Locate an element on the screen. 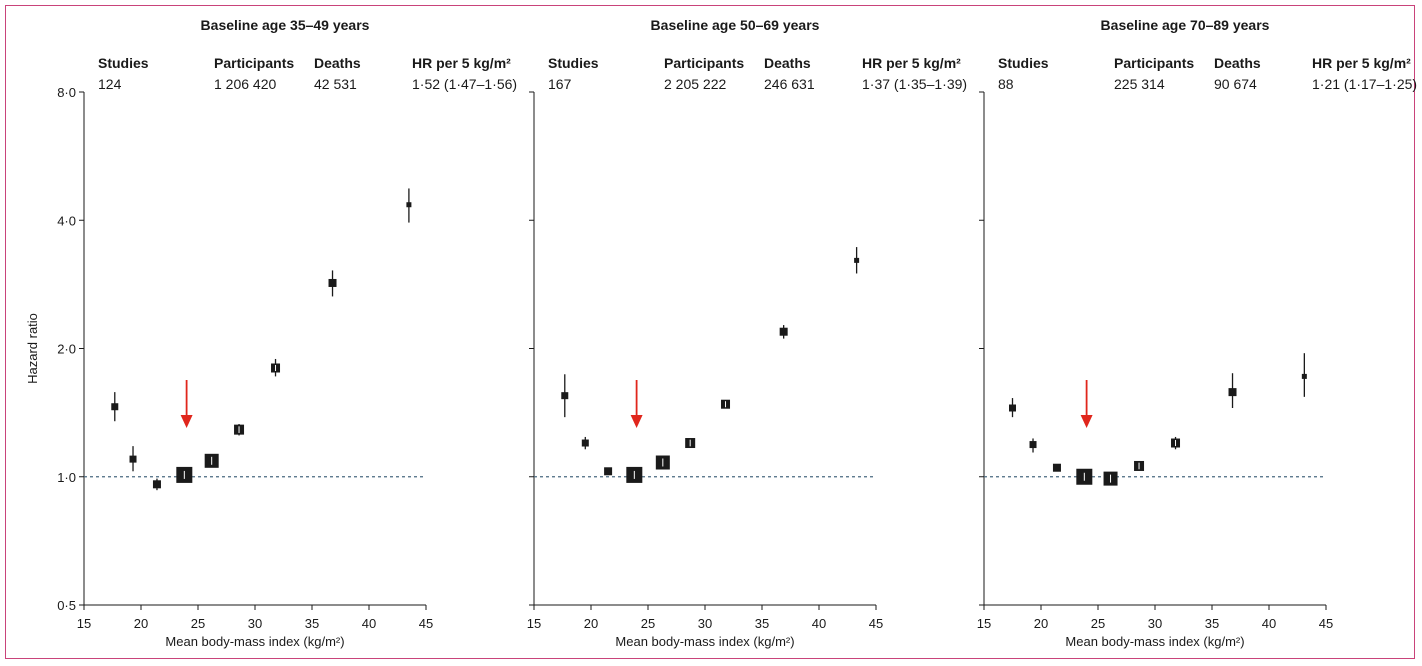  y-tick-label: 2·0 is located at coordinates (66, 349).